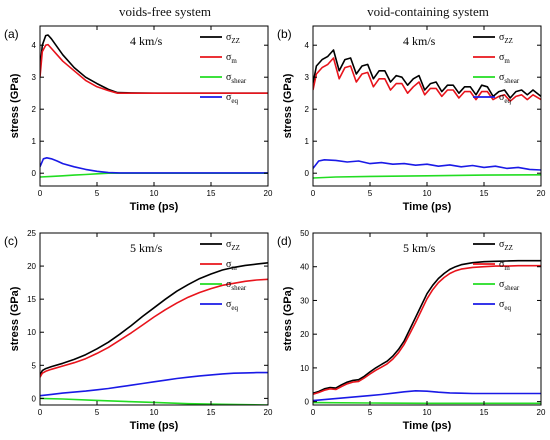  I want to click on y-tick-label: 30, so click(304, 300).